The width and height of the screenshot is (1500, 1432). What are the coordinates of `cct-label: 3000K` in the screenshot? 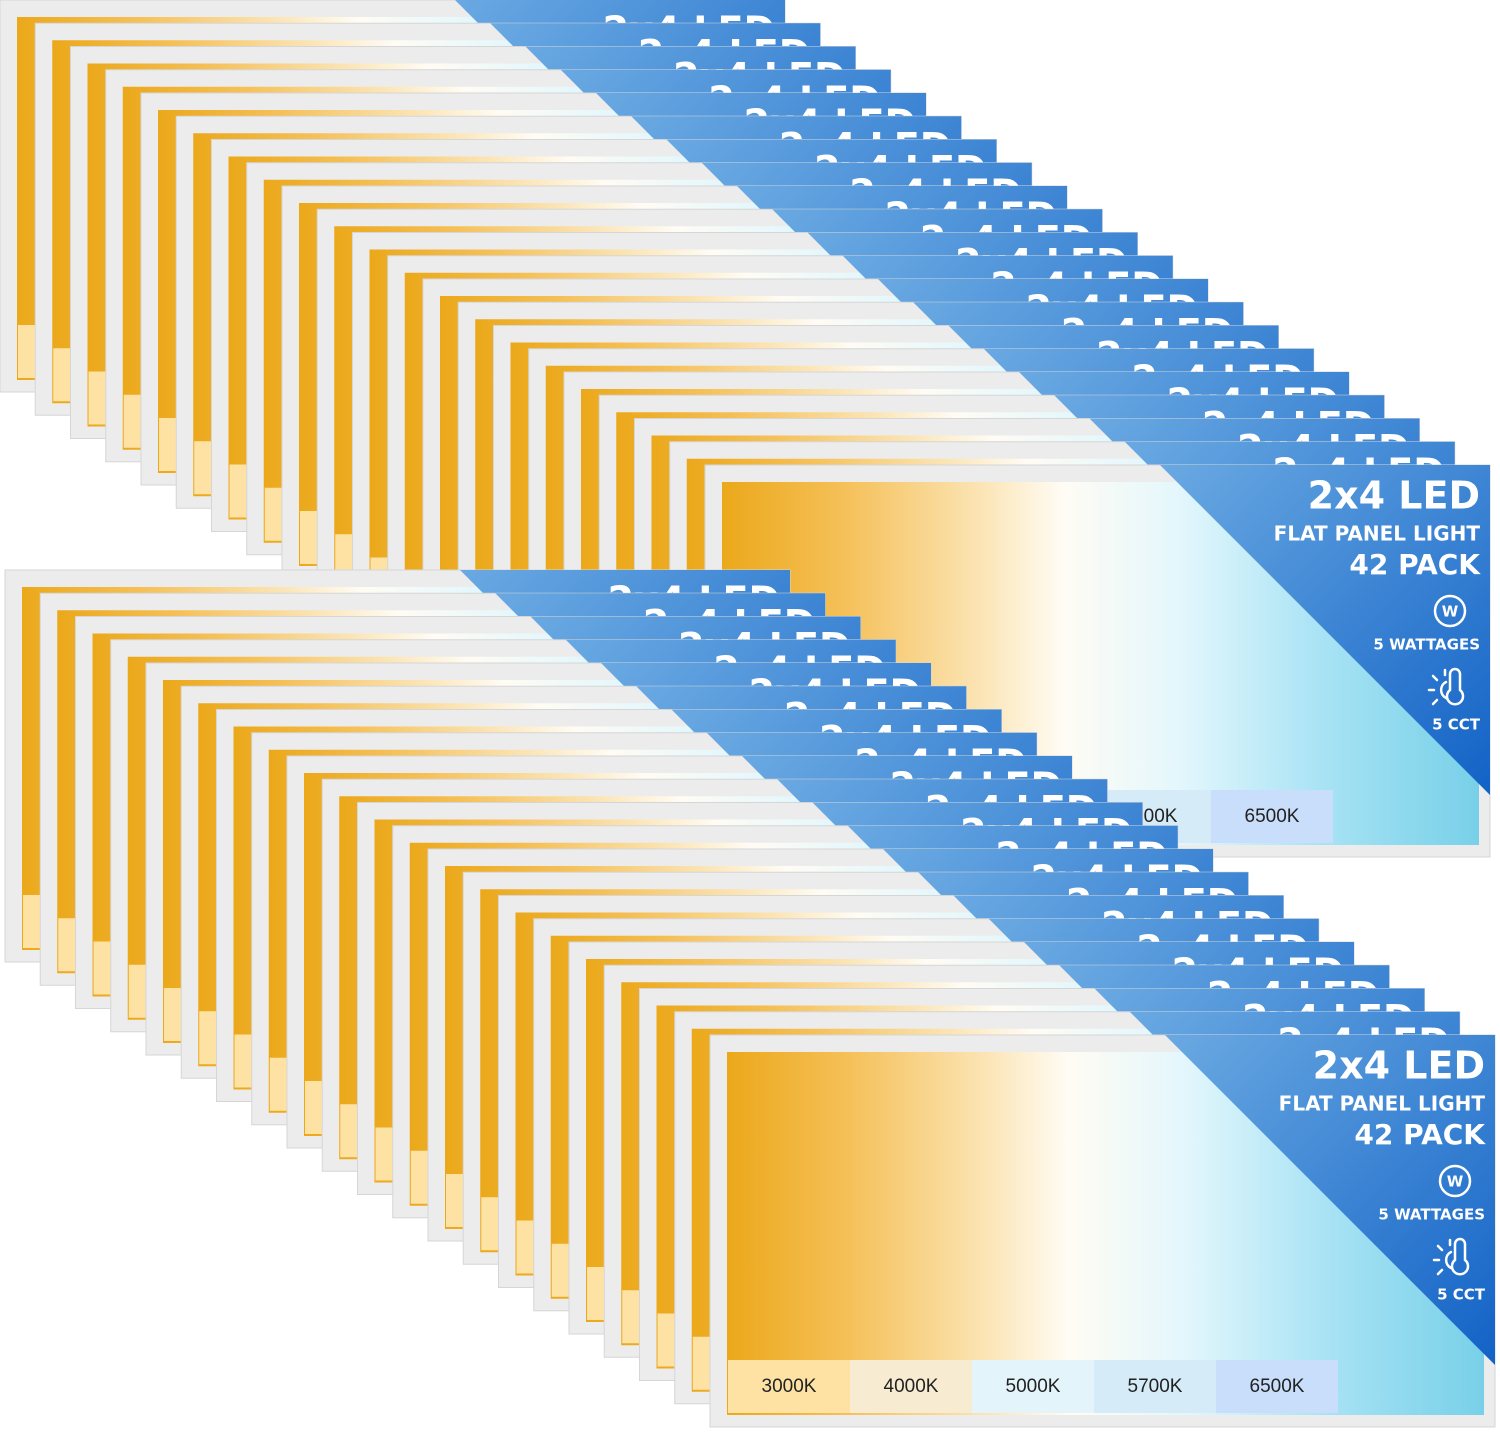 It's located at (789, 1386).